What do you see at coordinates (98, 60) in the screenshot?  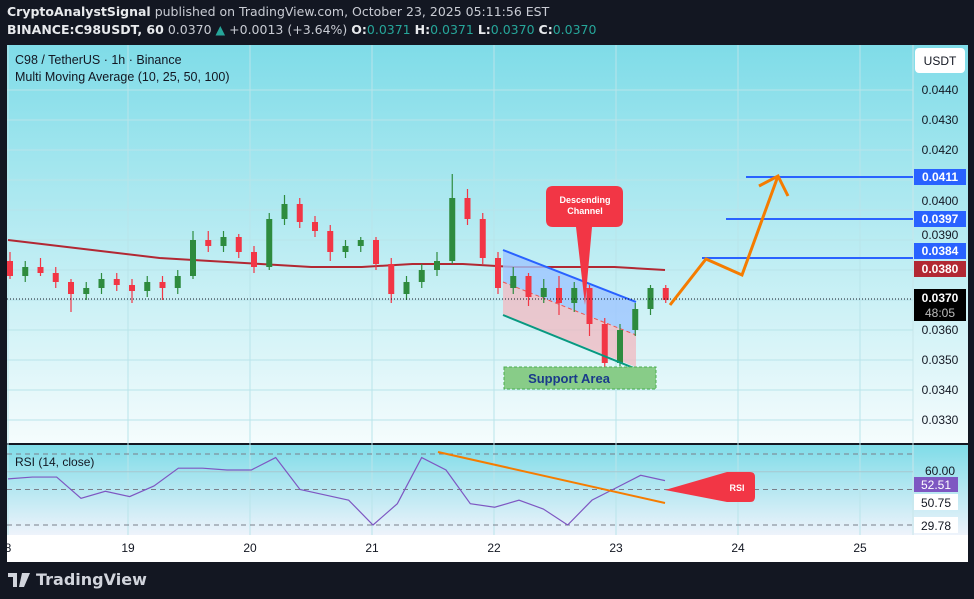 I see `chart-title: C98 / TetherUS · 1h · Binance` at bounding box center [98, 60].